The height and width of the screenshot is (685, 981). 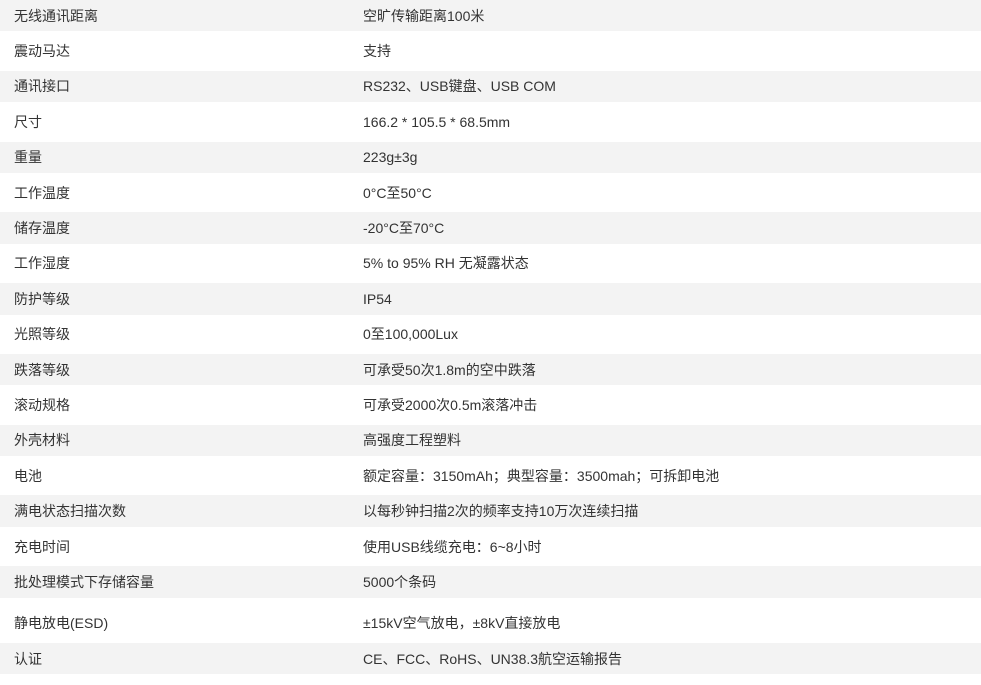 I want to click on spec-row: 工作湿度 5% to 95% RH 无凝露状态, so click(x=490, y=263).